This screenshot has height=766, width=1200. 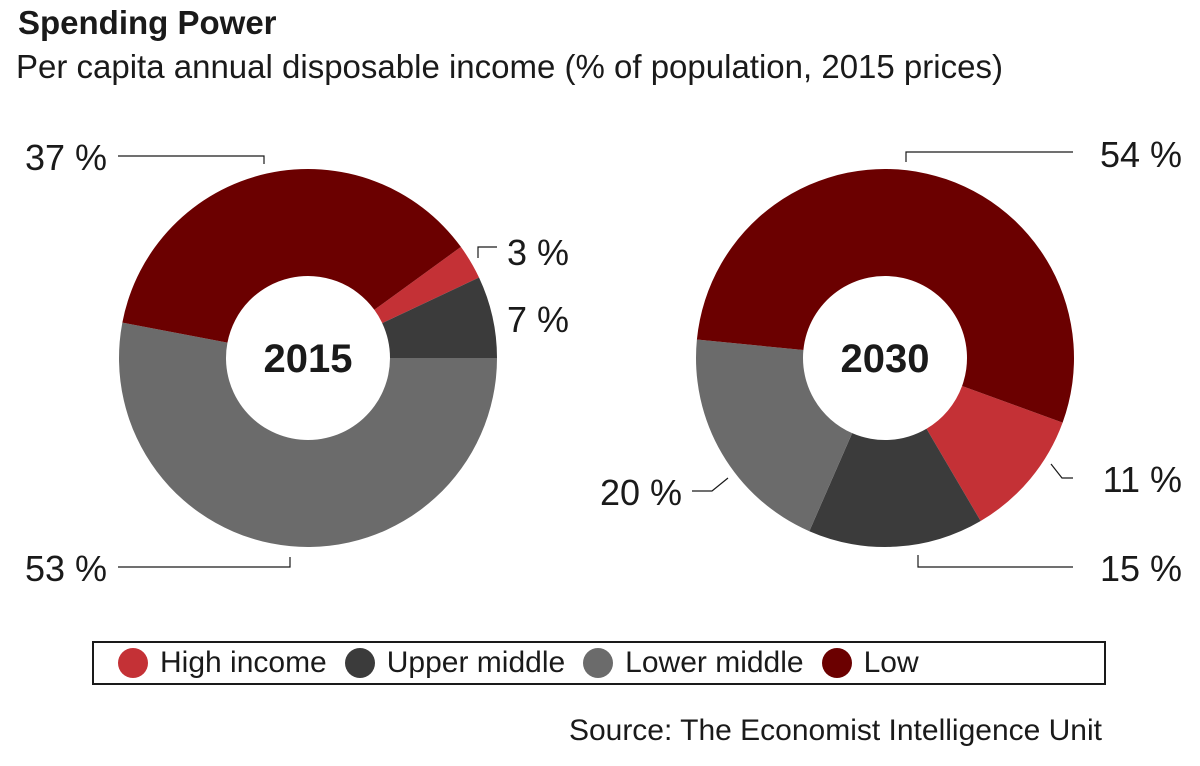 What do you see at coordinates (147, 22) in the screenshot?
I see `chart-title: Spending Power` at bounding box center [147, 22].